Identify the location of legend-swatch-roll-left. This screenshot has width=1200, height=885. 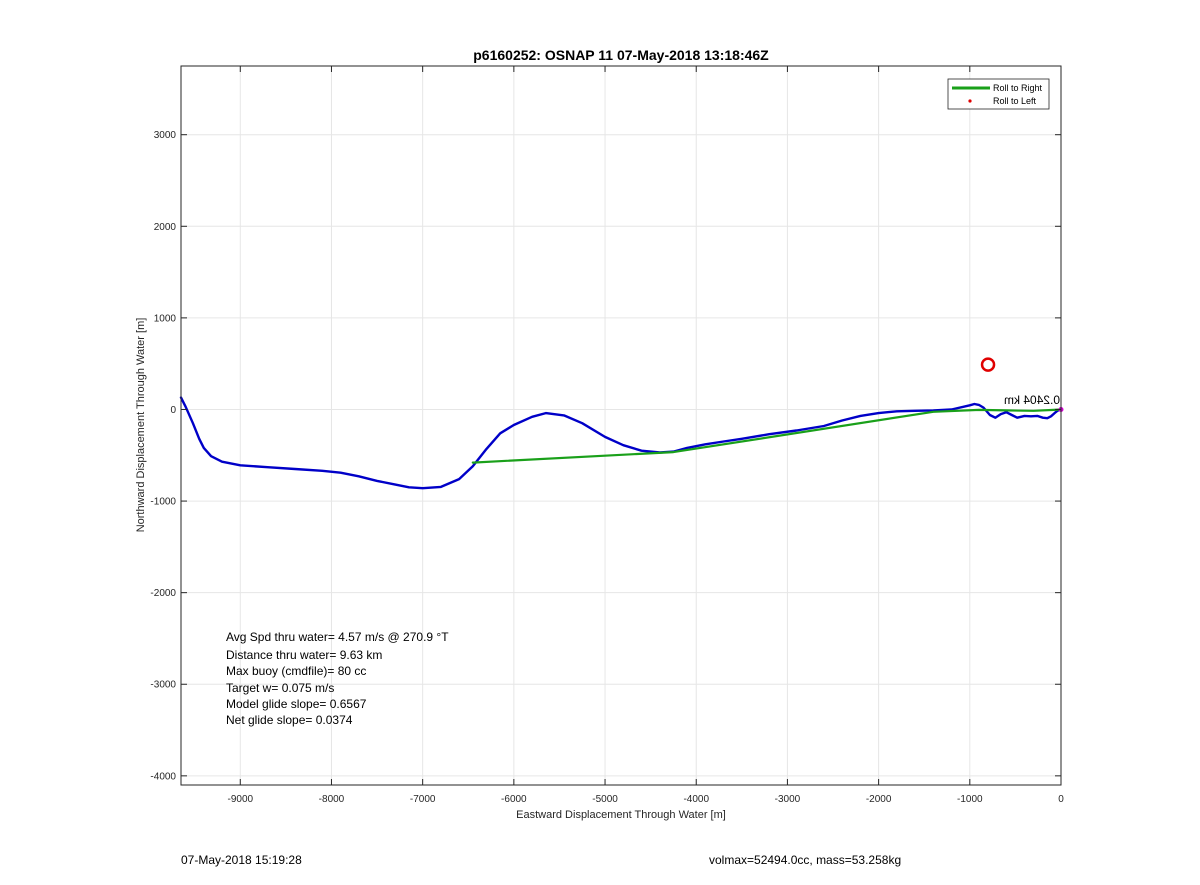
(970, 101).